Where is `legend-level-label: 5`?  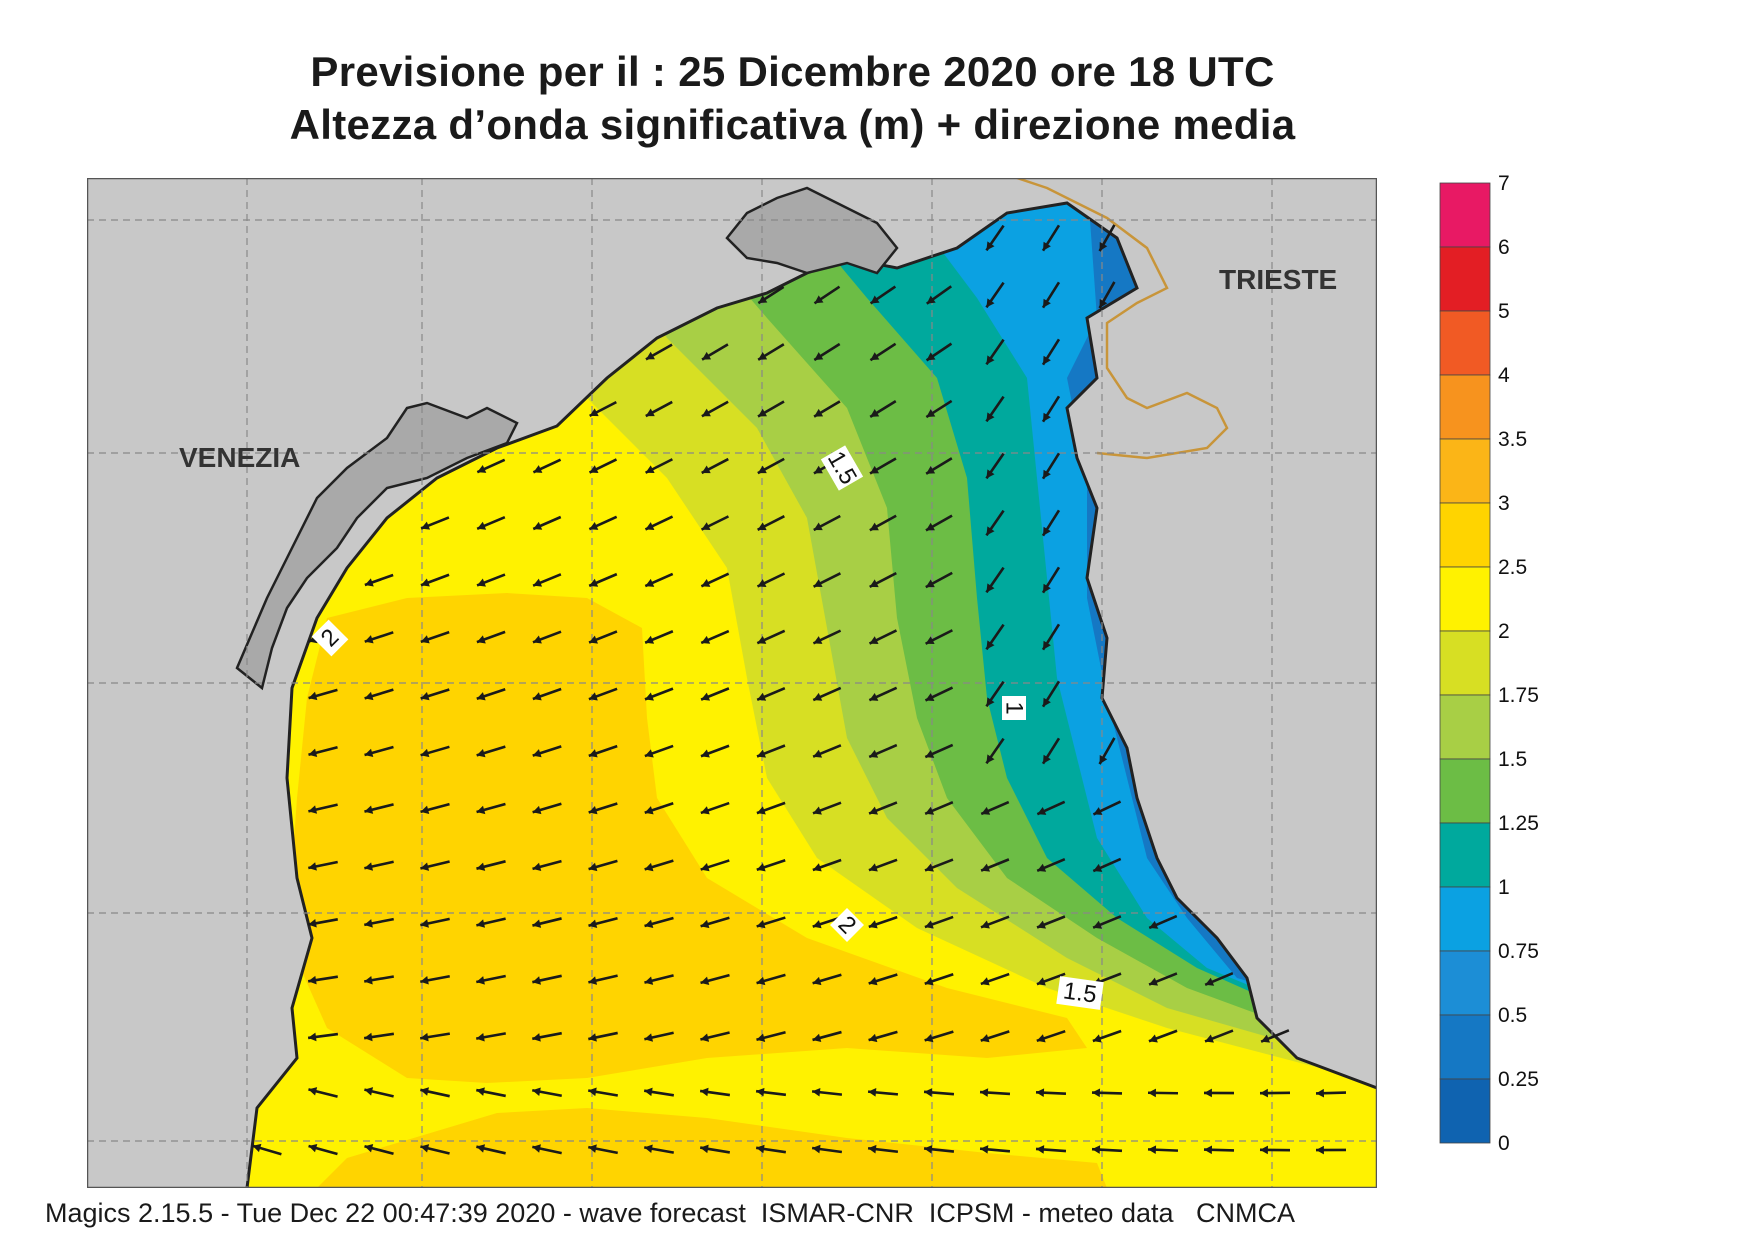 legend-level-label: 5 is located at coordinates (1504, 311).